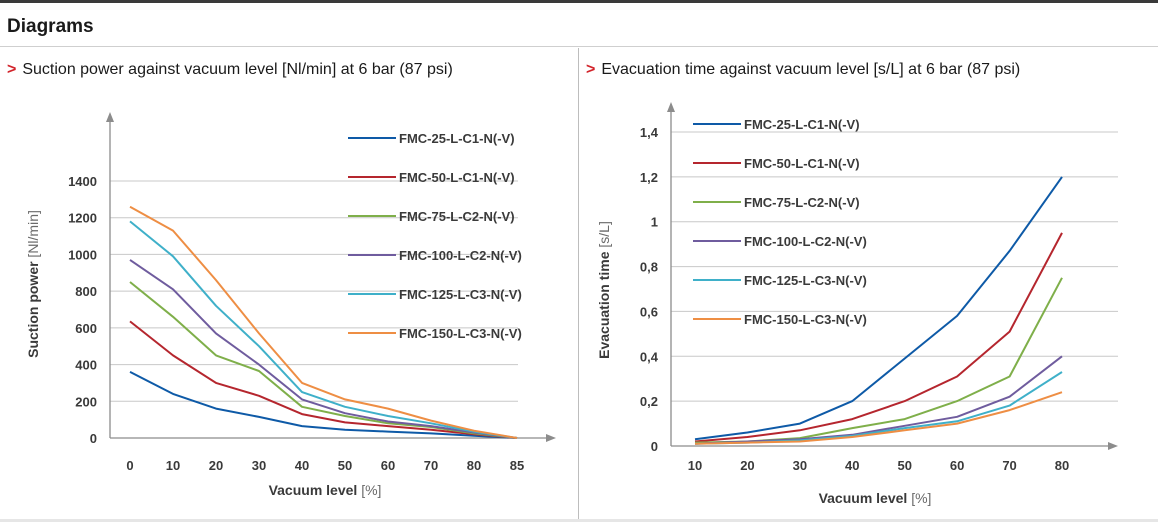  What do you see at coordinates (579, 25) in the screenshot?
I see `section-header: Diagrams` at bounding box center [579, 25].